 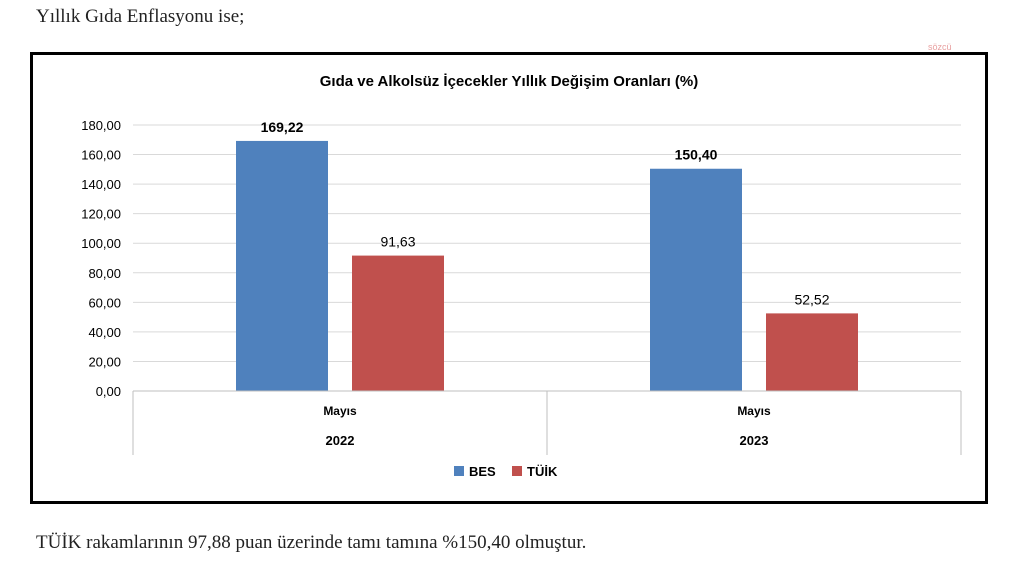 I want to click on legend-swatch-bes, so click(x=459, y=471).